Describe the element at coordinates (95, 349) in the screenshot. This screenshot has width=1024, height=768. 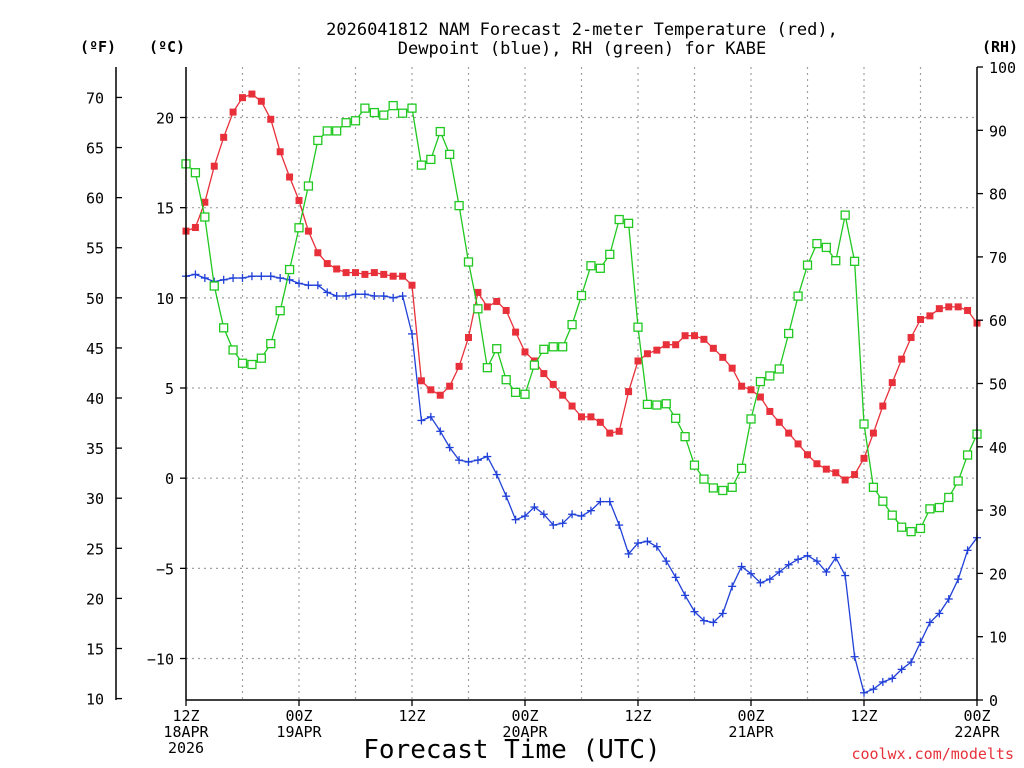
I see `fahrenheit-tick-label: 45` at that location.